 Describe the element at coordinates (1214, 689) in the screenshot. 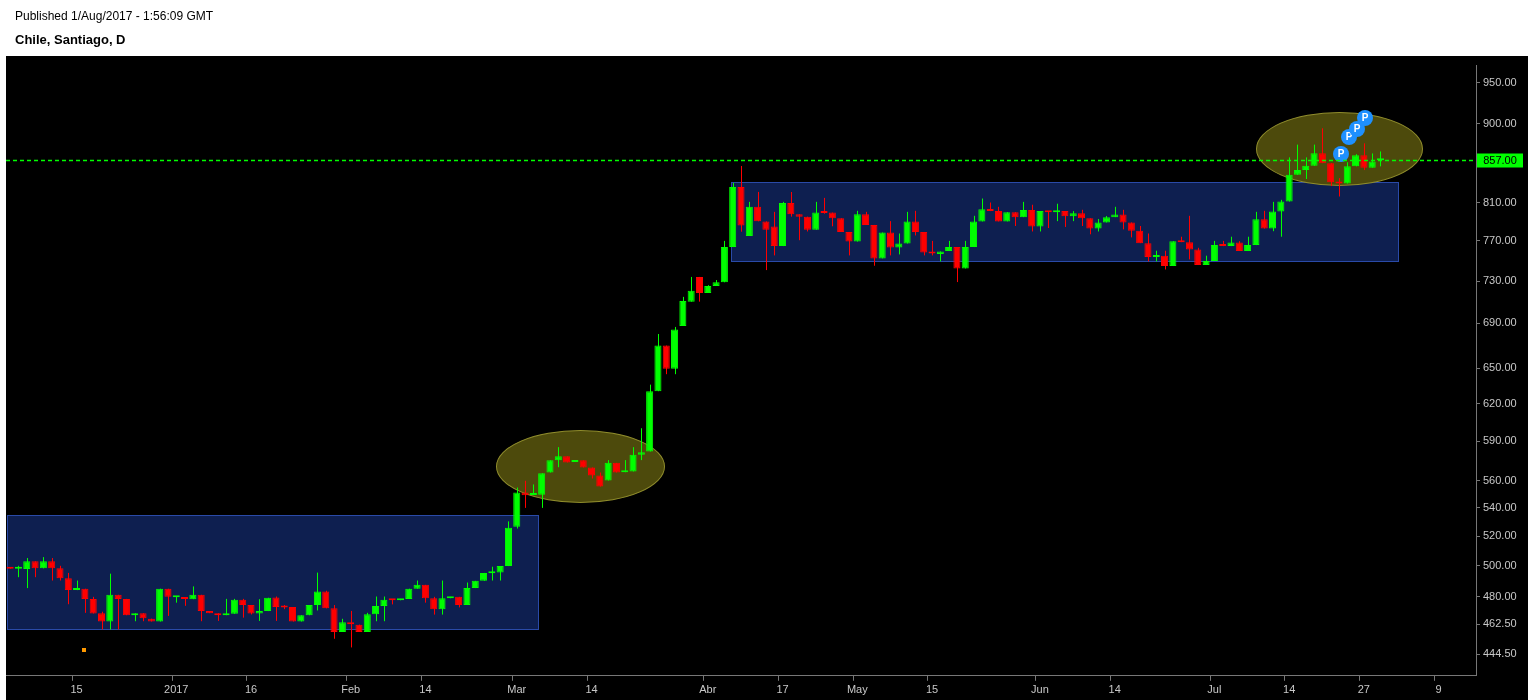

I see `x-tick-label: Jul` at that location.